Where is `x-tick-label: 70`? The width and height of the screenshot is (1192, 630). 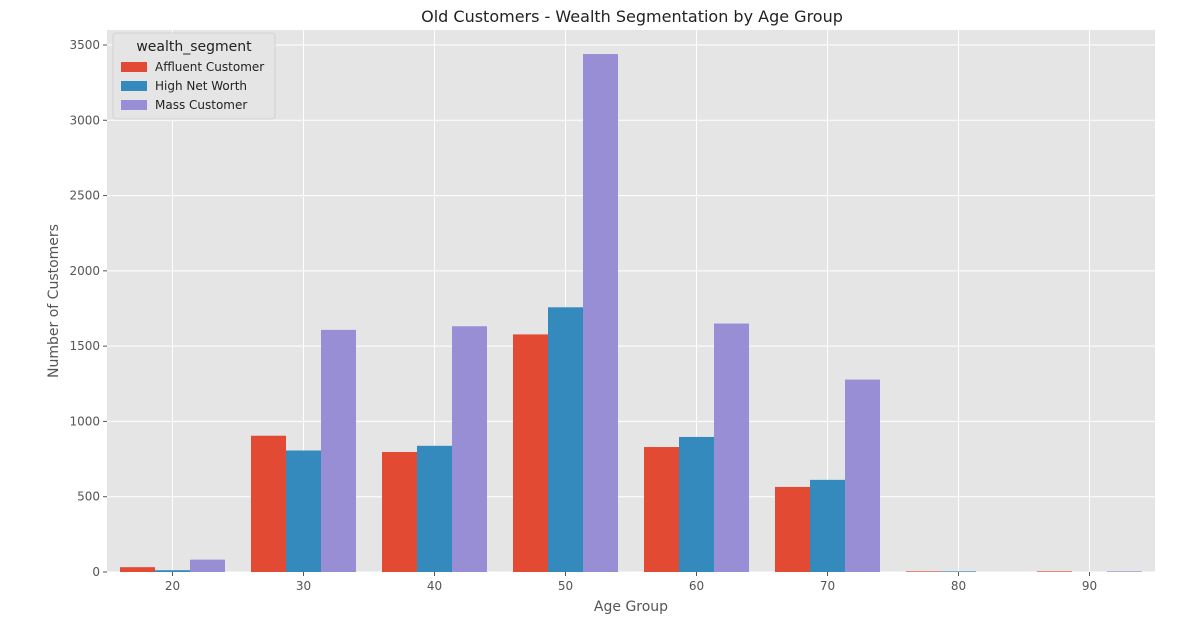 x-tick-label: 70 is located at coordinates (827, 586).